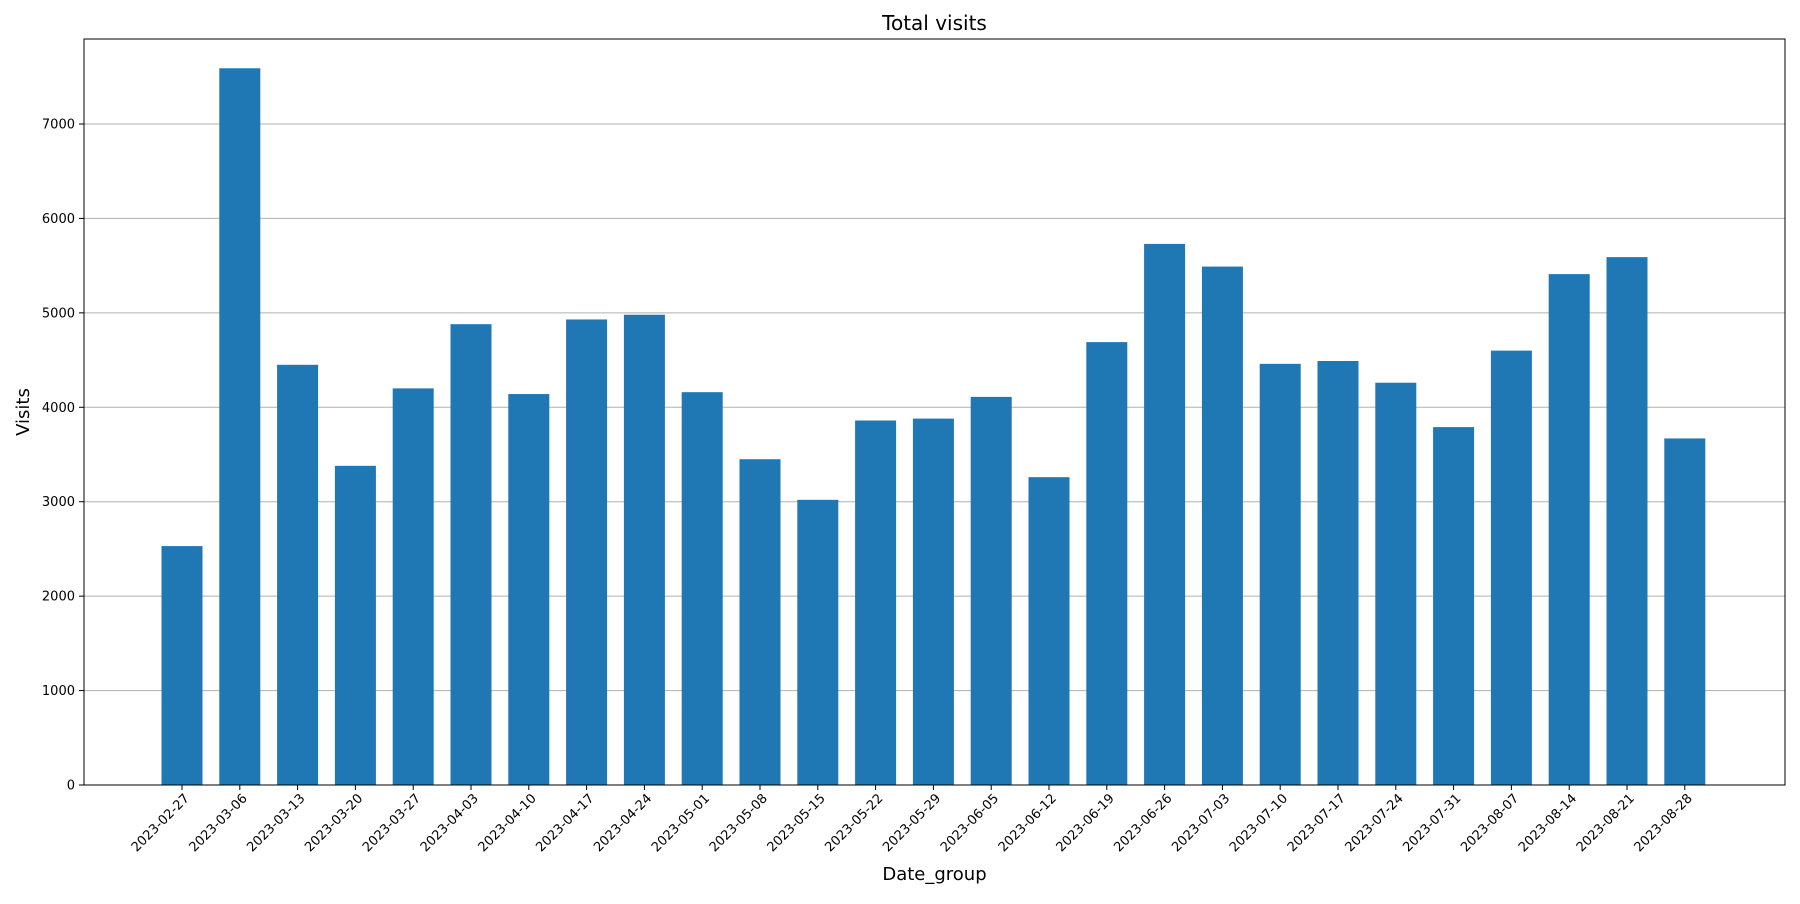 The width and height of the screenshot is (1800, 904). Describe the element at coordinates (58, 408) in the screenshot. I see `y-tick-label: 4000` at that location.